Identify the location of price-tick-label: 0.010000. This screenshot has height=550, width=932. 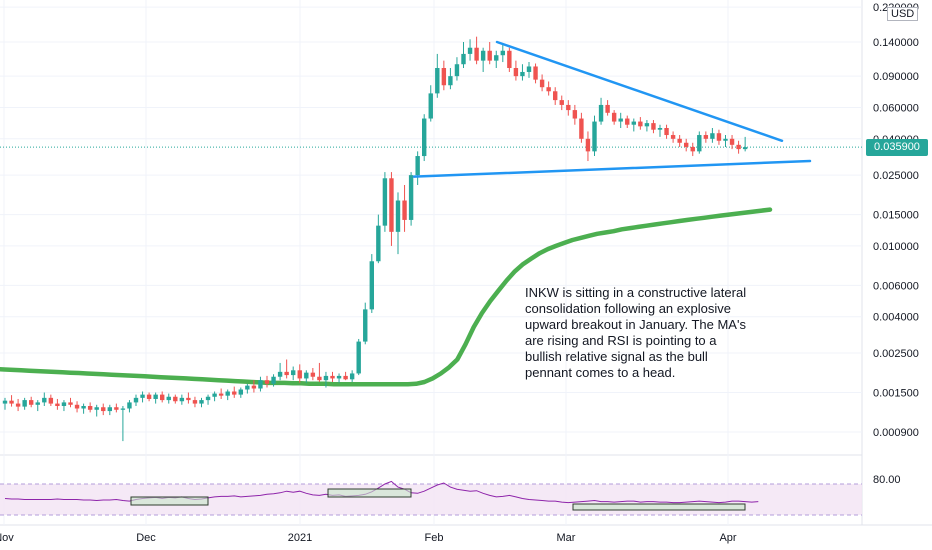
(896, 247).